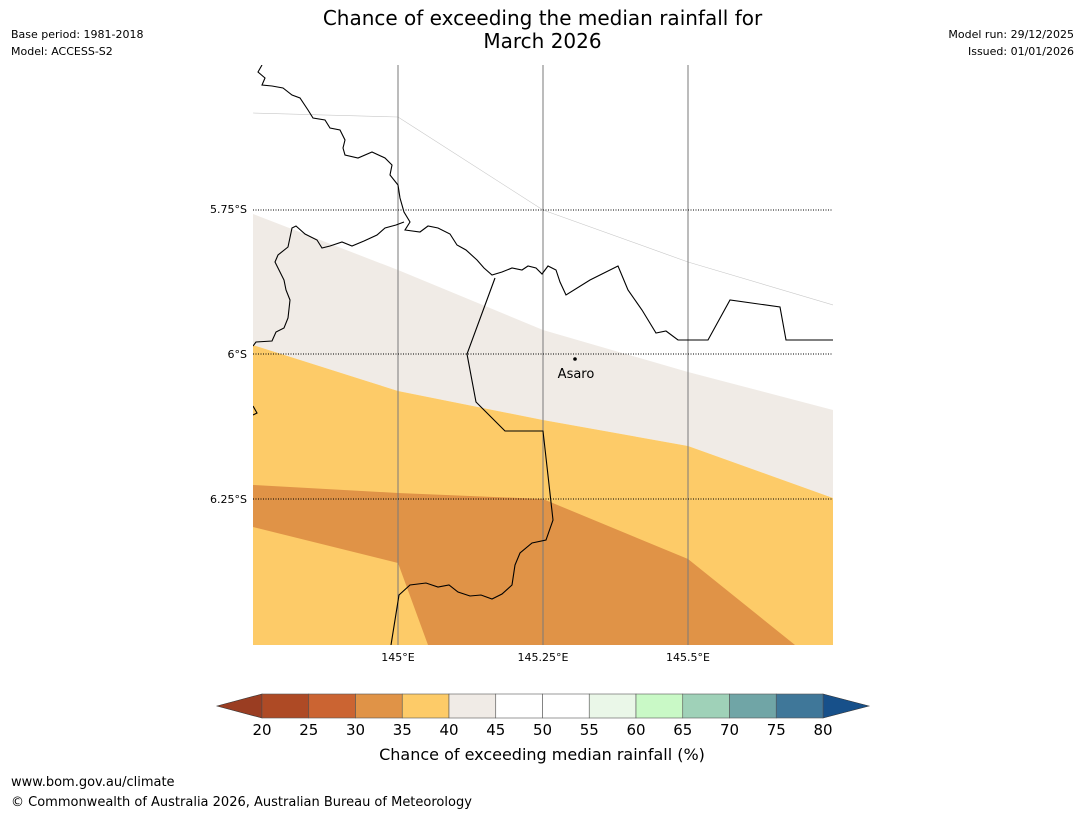 The height and width of the screenshot is (816, 1085). I want to click on model-run-text: Model run: 29/12/2025, so click(1011, 34).